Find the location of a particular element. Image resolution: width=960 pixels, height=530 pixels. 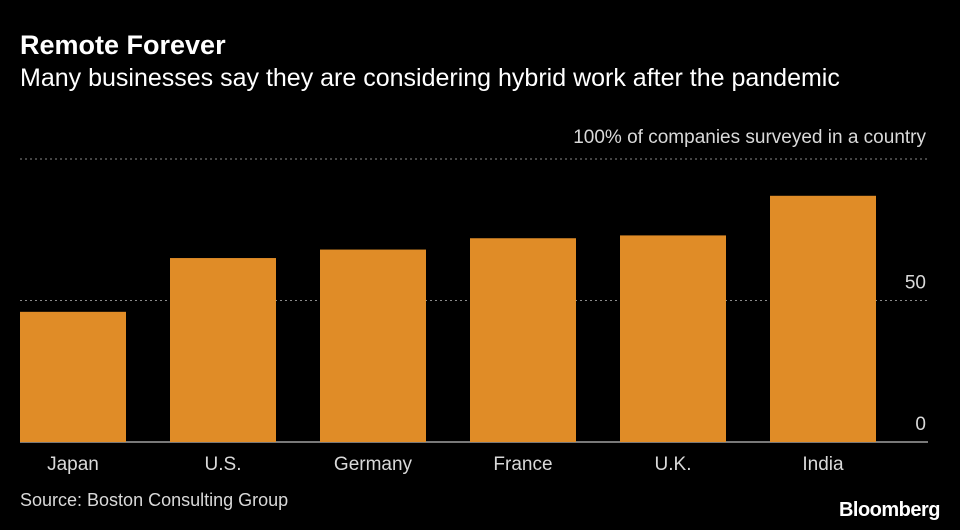

bar-india is located at coordinates (823, 318).